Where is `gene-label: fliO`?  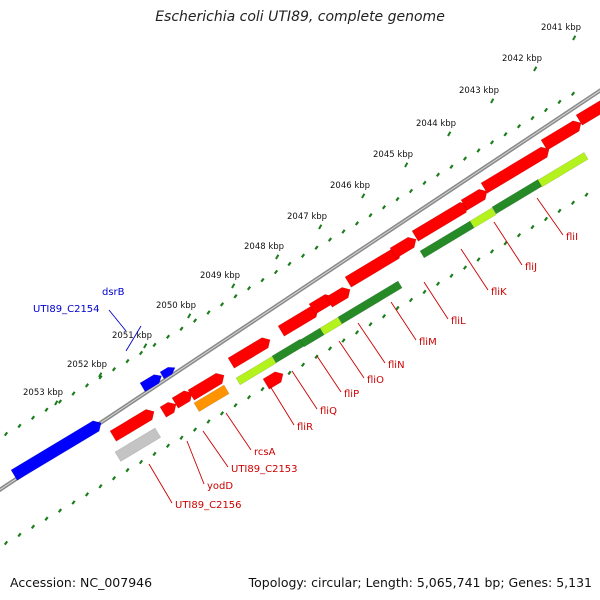
gene-label: fliO is located at coordinates (375, 380).